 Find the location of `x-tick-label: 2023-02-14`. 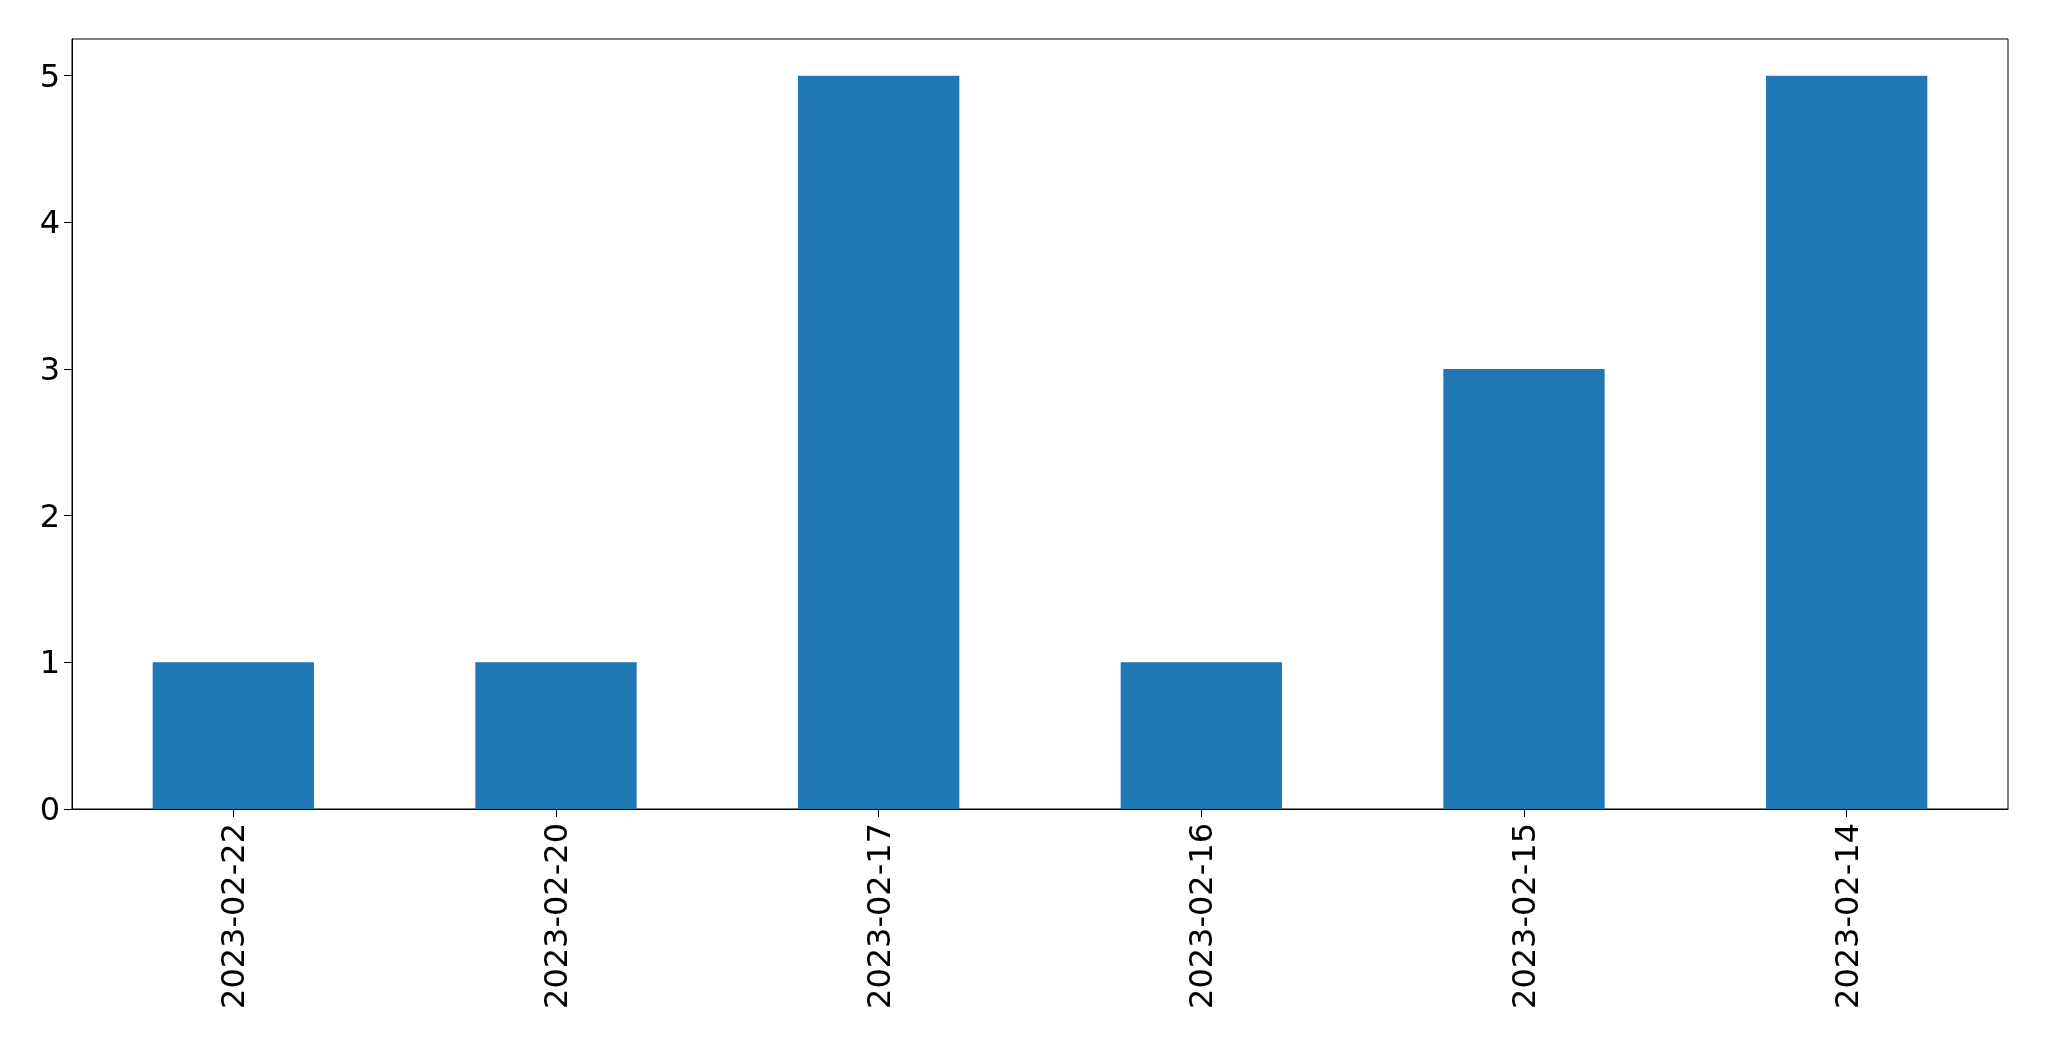

x-tick-label: 2023-02-14 is located at coordinates (1846, 916).